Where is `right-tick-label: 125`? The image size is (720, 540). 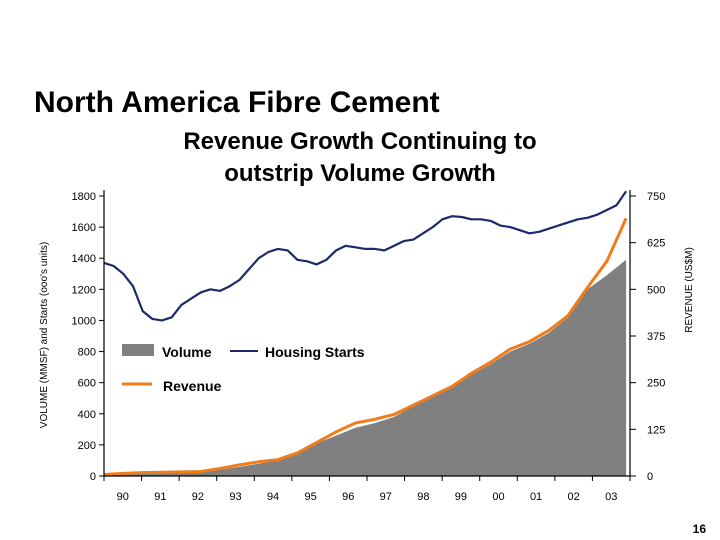
right-tick-label: 125 is located at coordinates (656, 430).